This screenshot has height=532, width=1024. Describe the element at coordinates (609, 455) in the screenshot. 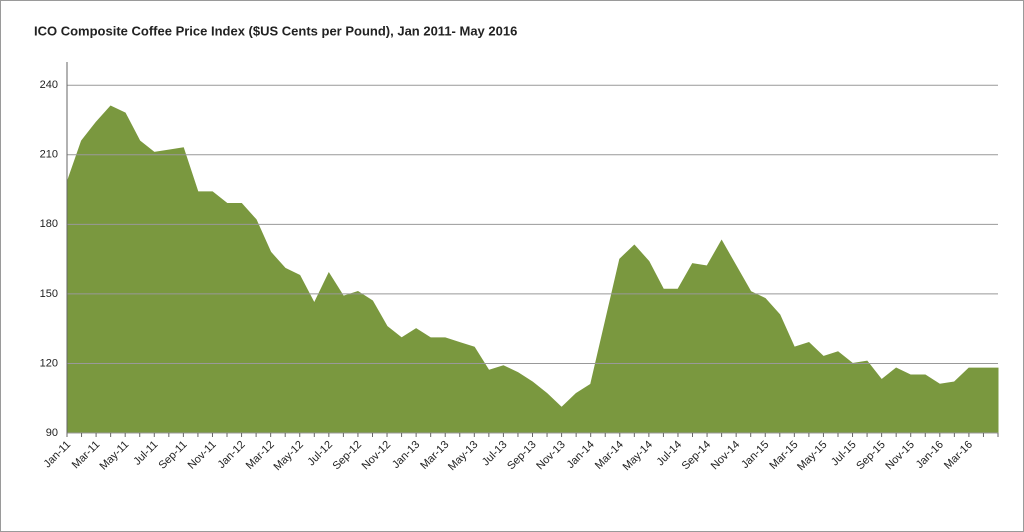

I see `x-tick-label: Mar-14` at that location.